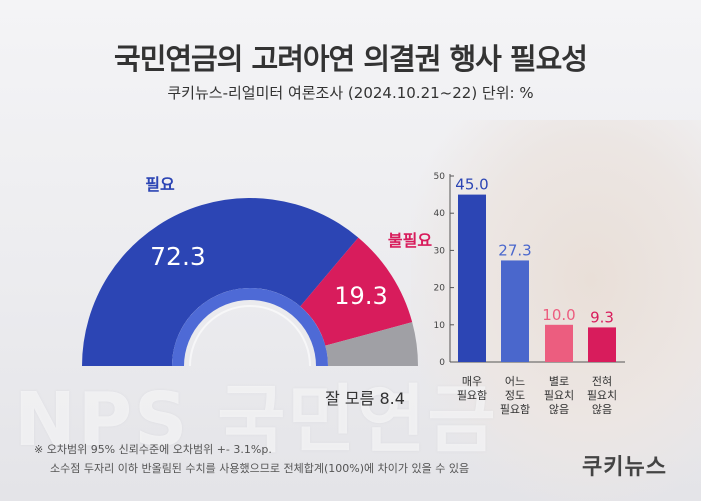 The width and height of the screenshot is (701, 501). Describe the element at coordinates (360, 296) in the screenshot. I see `slice-value-1: 19.3` at that location.